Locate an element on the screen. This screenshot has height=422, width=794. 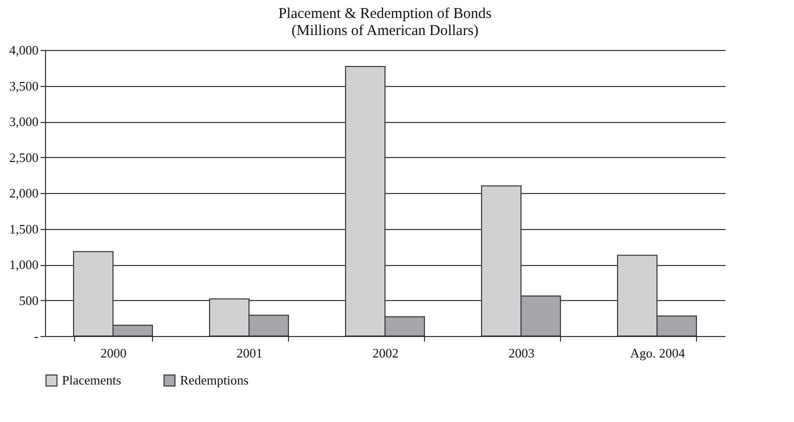
x-tick-label: 2002 is located at coordinates (385, 353).